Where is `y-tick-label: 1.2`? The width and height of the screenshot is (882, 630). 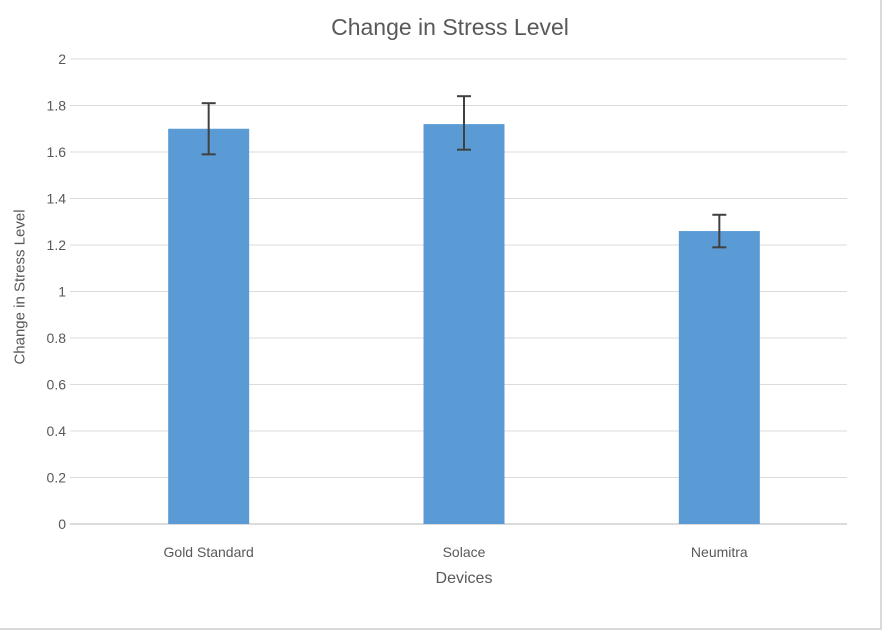
y-tick-label: 1.2 is located at coordinates (57, 245).